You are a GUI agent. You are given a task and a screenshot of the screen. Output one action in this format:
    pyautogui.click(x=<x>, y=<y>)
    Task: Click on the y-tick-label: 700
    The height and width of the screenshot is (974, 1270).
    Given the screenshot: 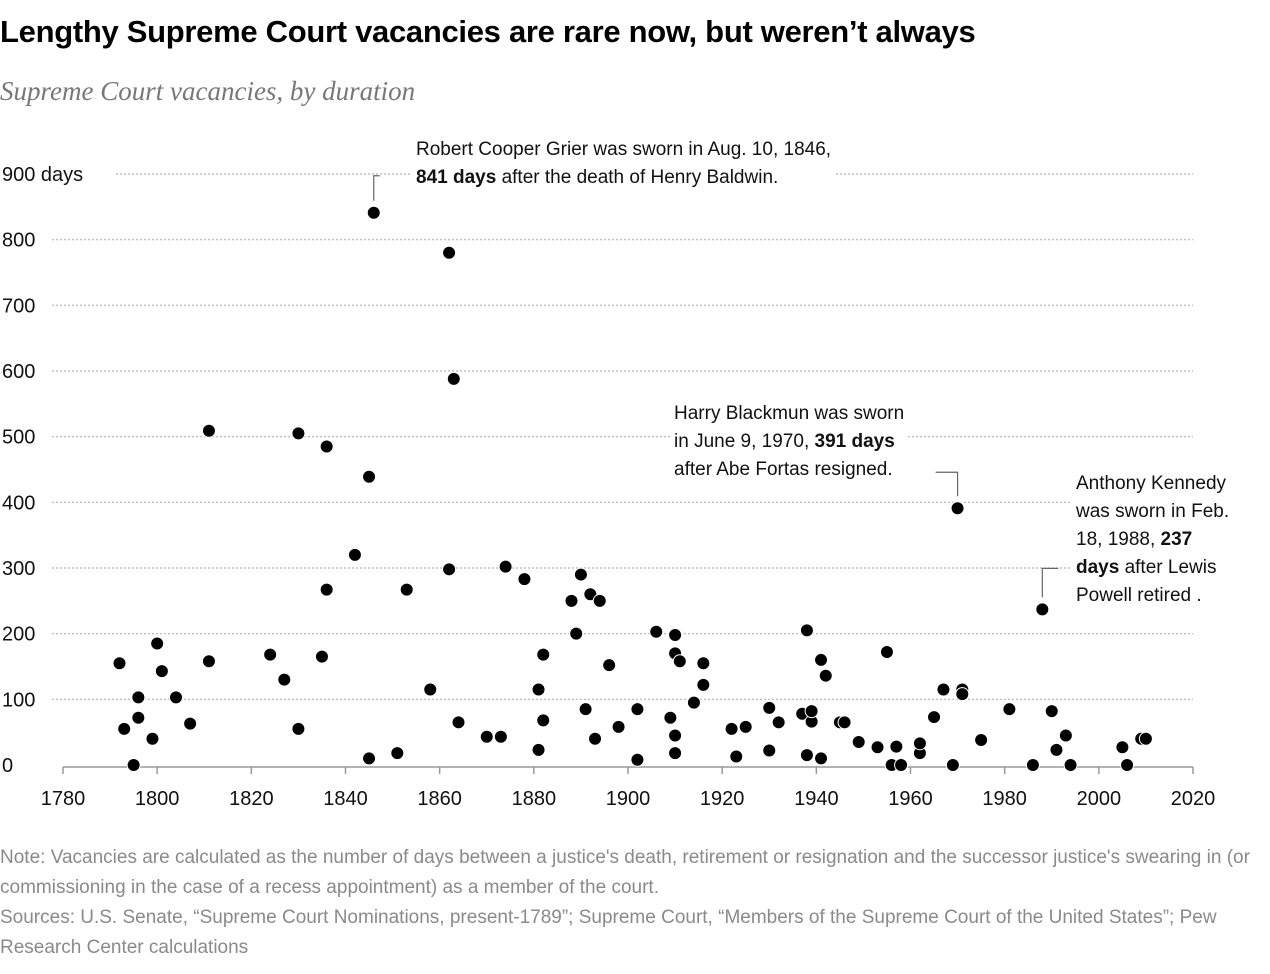 What is the action you would take?
    pyautogui.click(x=18, y=306)
    